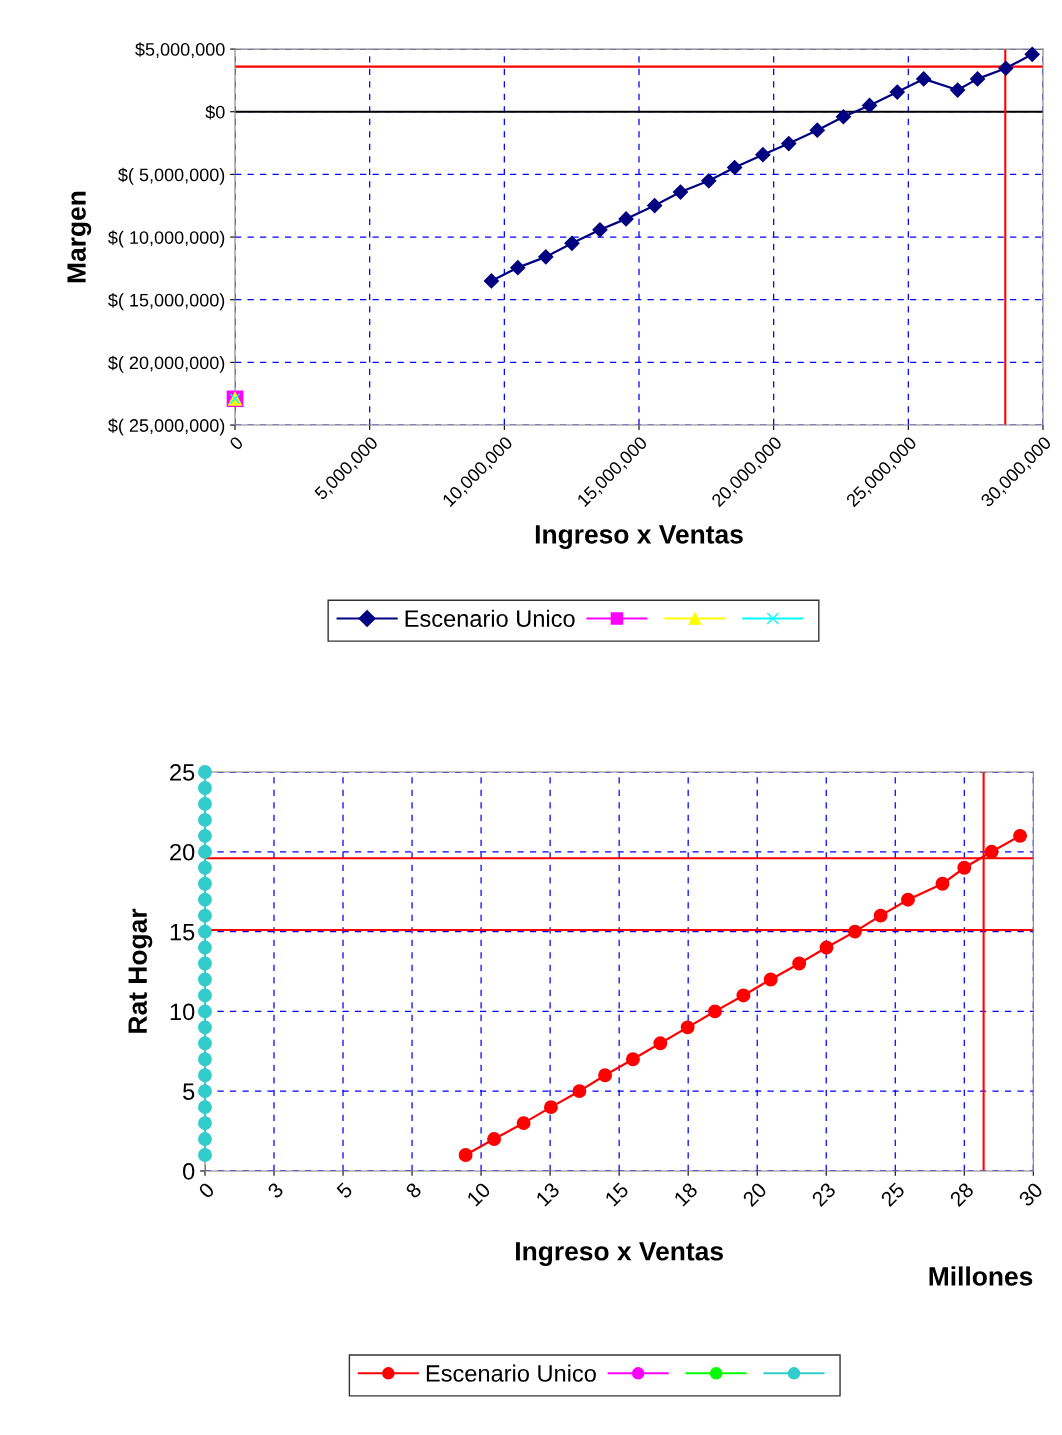  What do you see at coordinates (344, 1190) in the screenshot?
I see `x-tick-label: 5` at bounding box center [344, 1190].